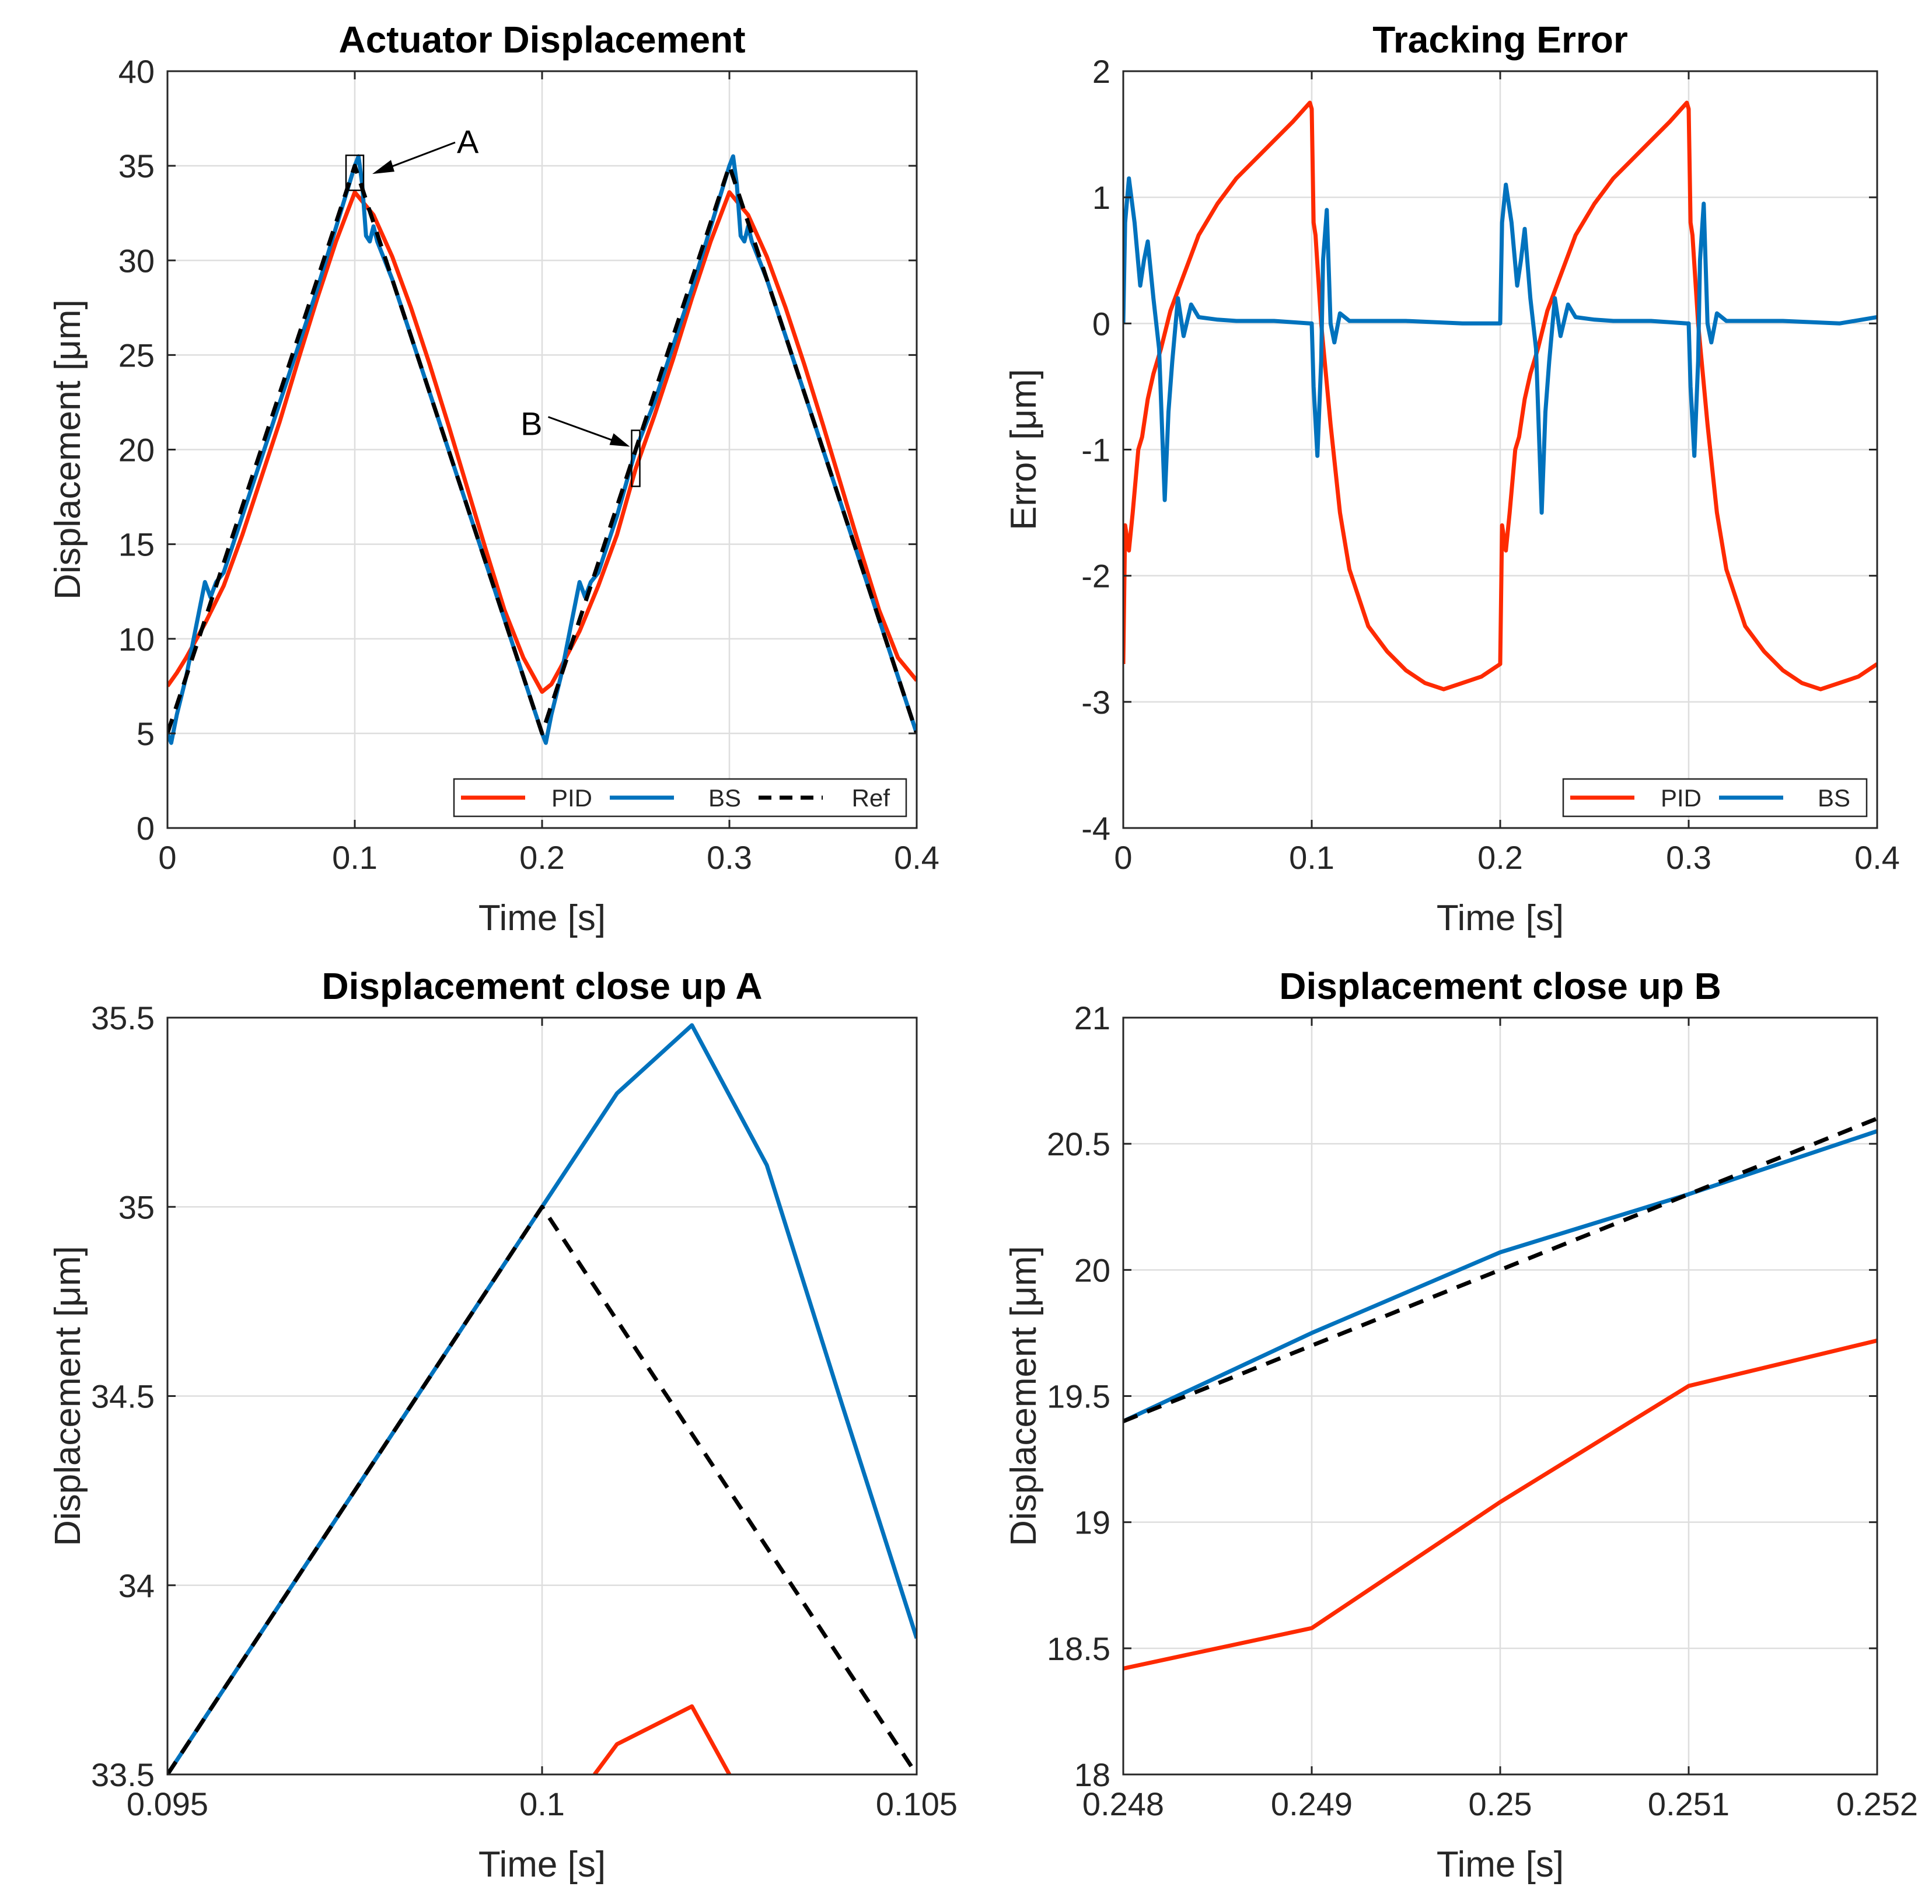 The width and height of the screenshot is (1932, 1904). Describe the element at coordinates (1095, 576) in the screenshot. I see `y-tick-label: -2` at that location.